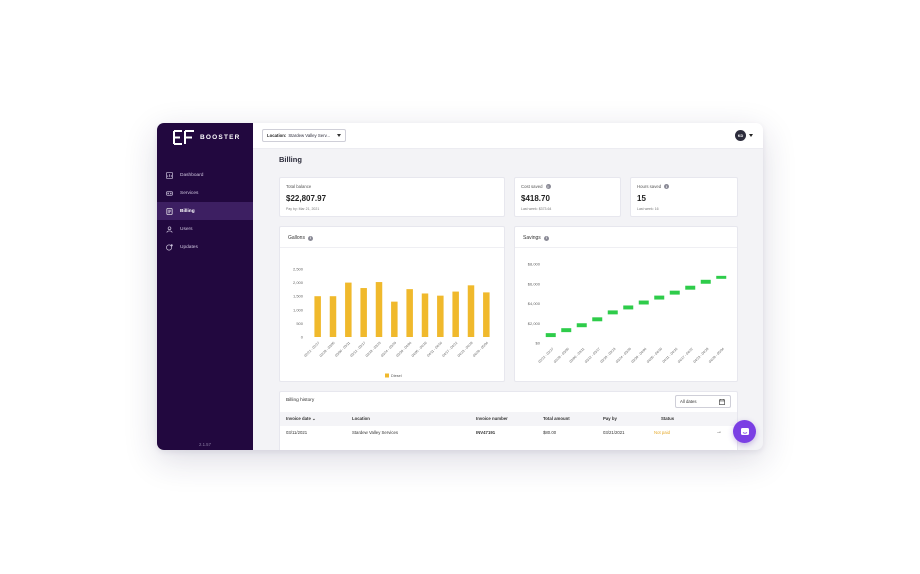 This screenshot has width=920, height=574. What do you see at coordinates (536, 238) in the screenshot?
I see `chart-title: Savings i` at bounding box center [536, 238].